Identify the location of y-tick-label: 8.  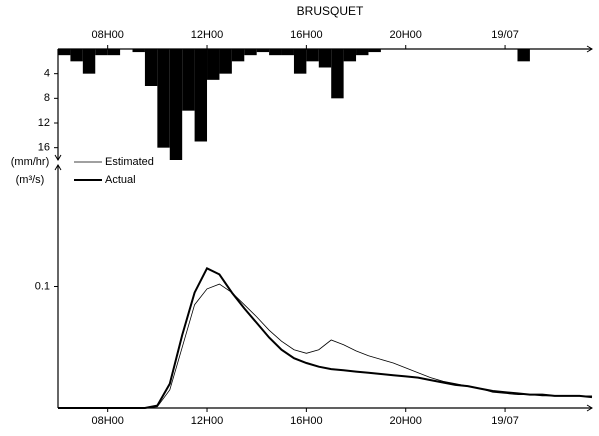
(47, 98).